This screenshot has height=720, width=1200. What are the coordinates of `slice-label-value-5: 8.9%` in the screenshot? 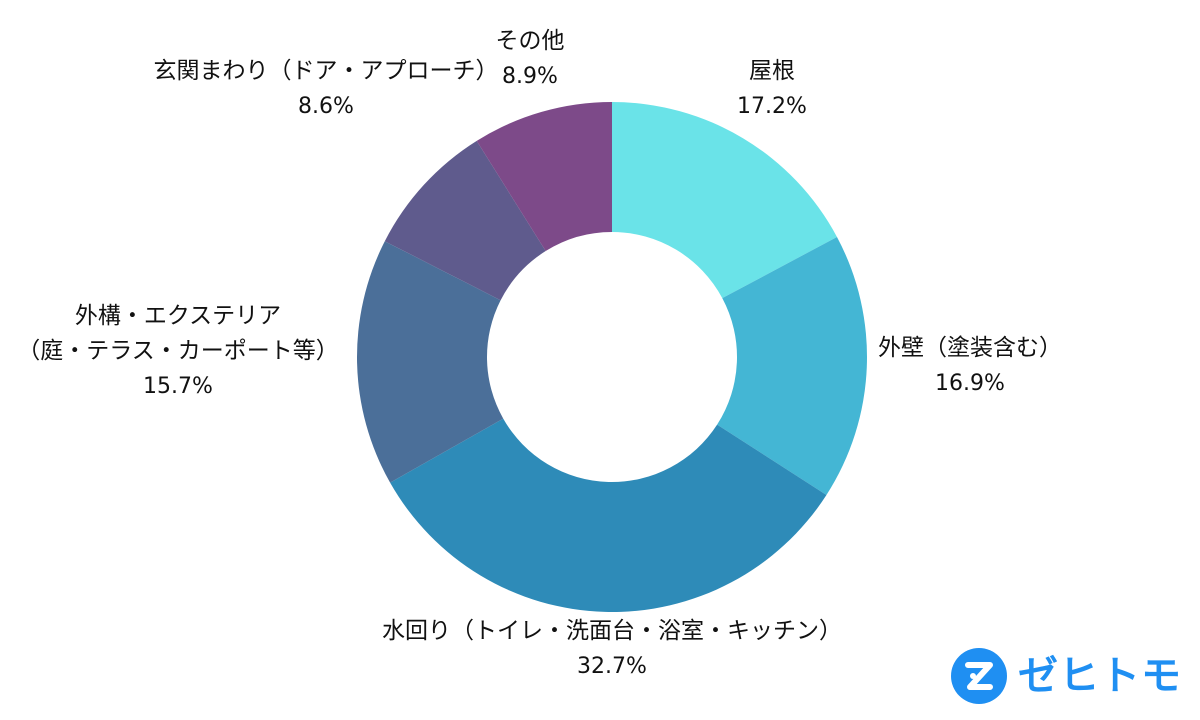 It's located at (530, 76).